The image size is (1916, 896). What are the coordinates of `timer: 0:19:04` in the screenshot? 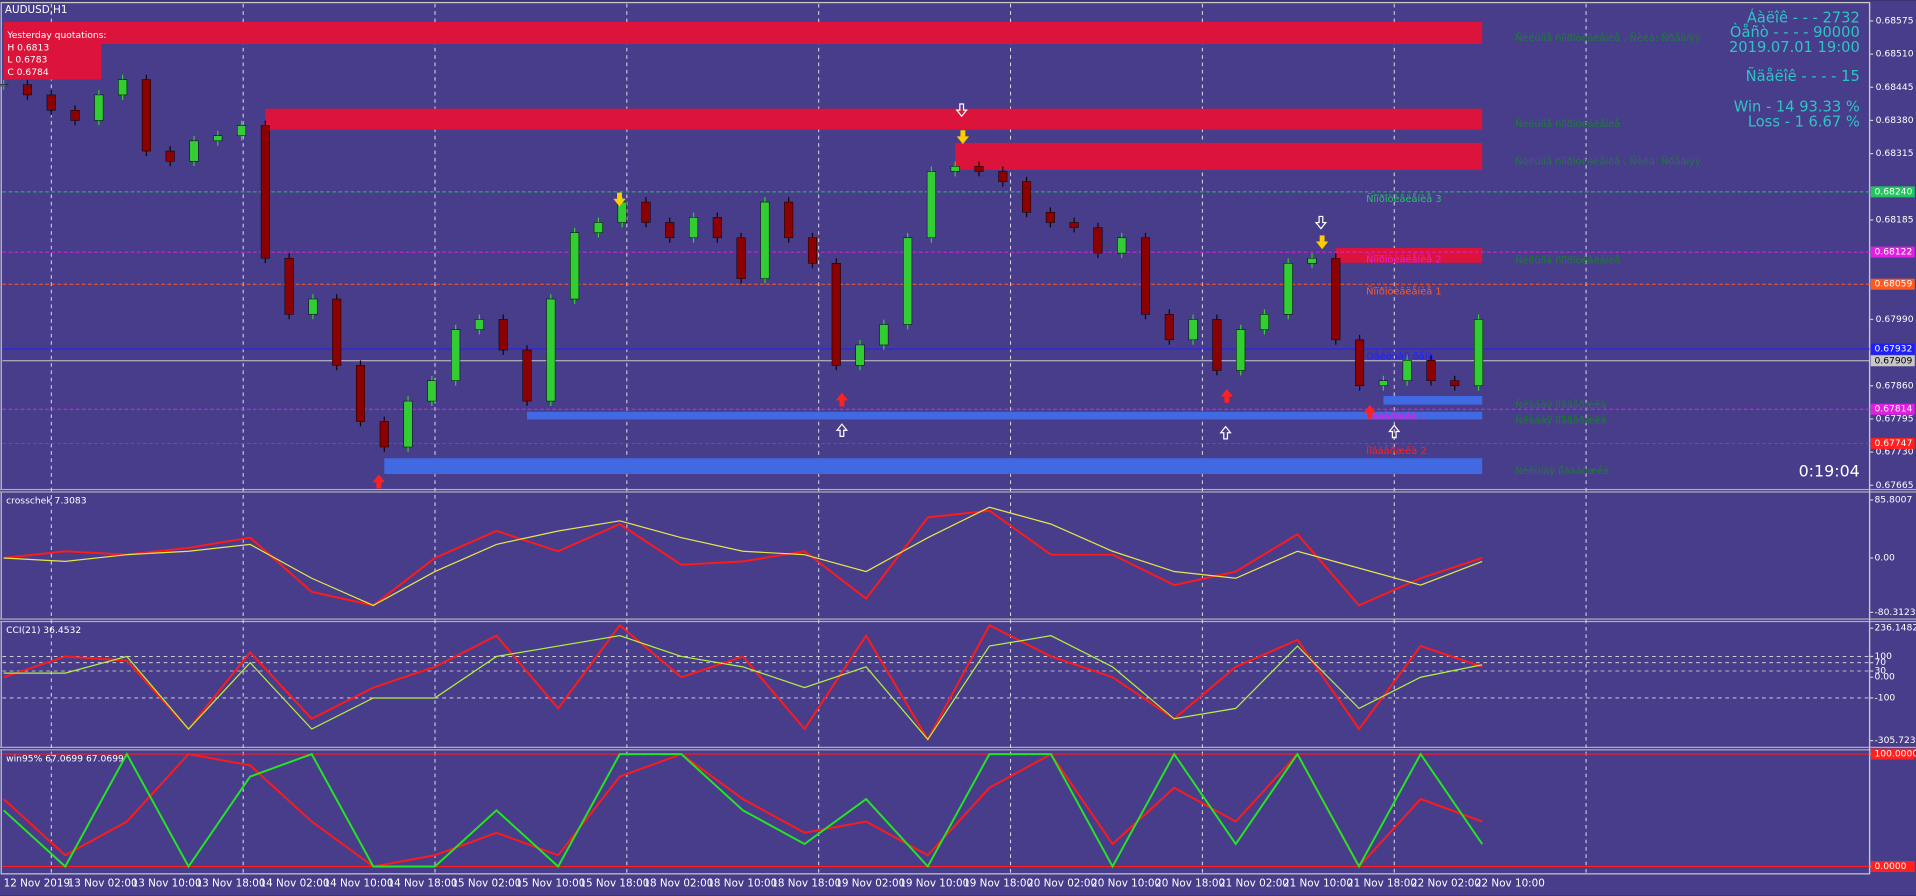 It's located at (1829, 470).